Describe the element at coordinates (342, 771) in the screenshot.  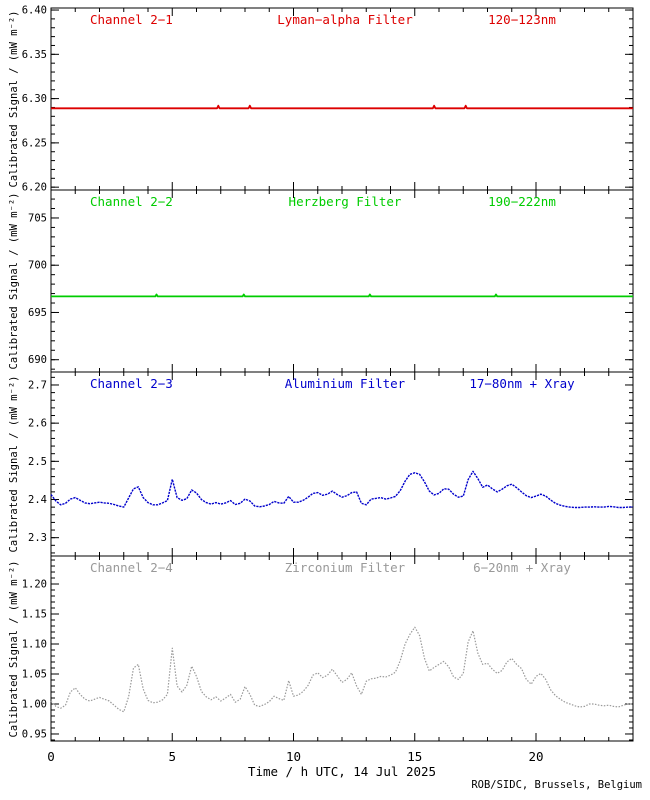
I see `x-axis-label: Time / h UTC, 14 Jul 2025` at that location.